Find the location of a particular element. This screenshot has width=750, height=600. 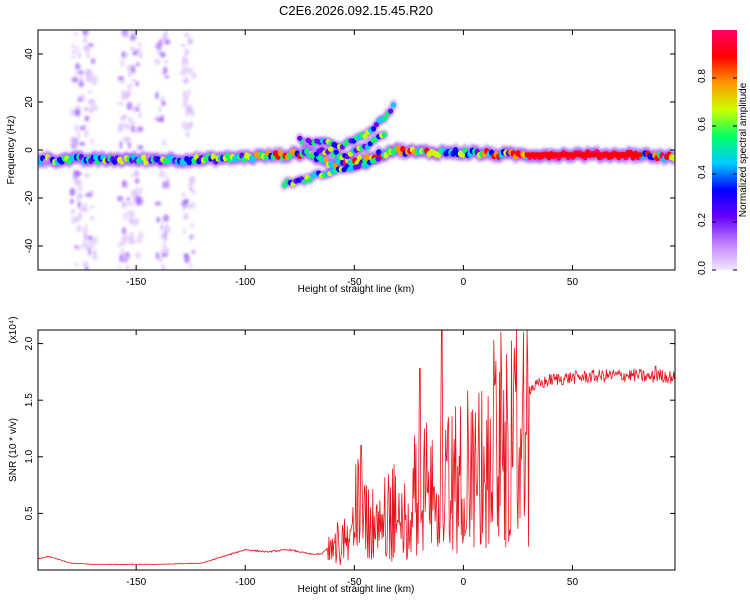

snr-y-scale-label: (x10⁴) is located at coordinates (13, 329).